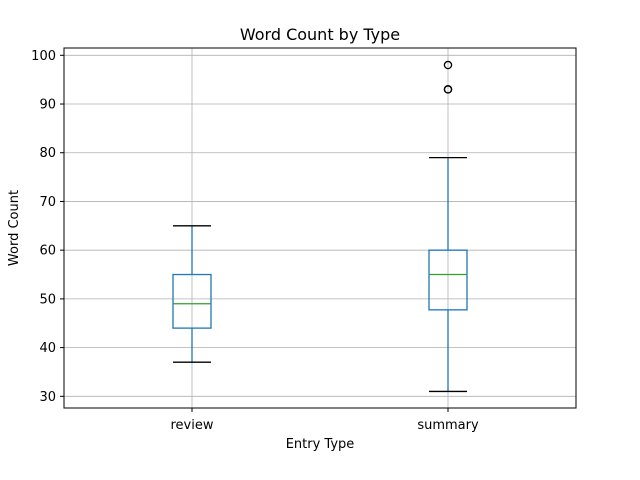 The image size is (640, 480). Describe the element at coordinates (325, 420) in the screenshot. I see `x-axis: review summary` at that location.